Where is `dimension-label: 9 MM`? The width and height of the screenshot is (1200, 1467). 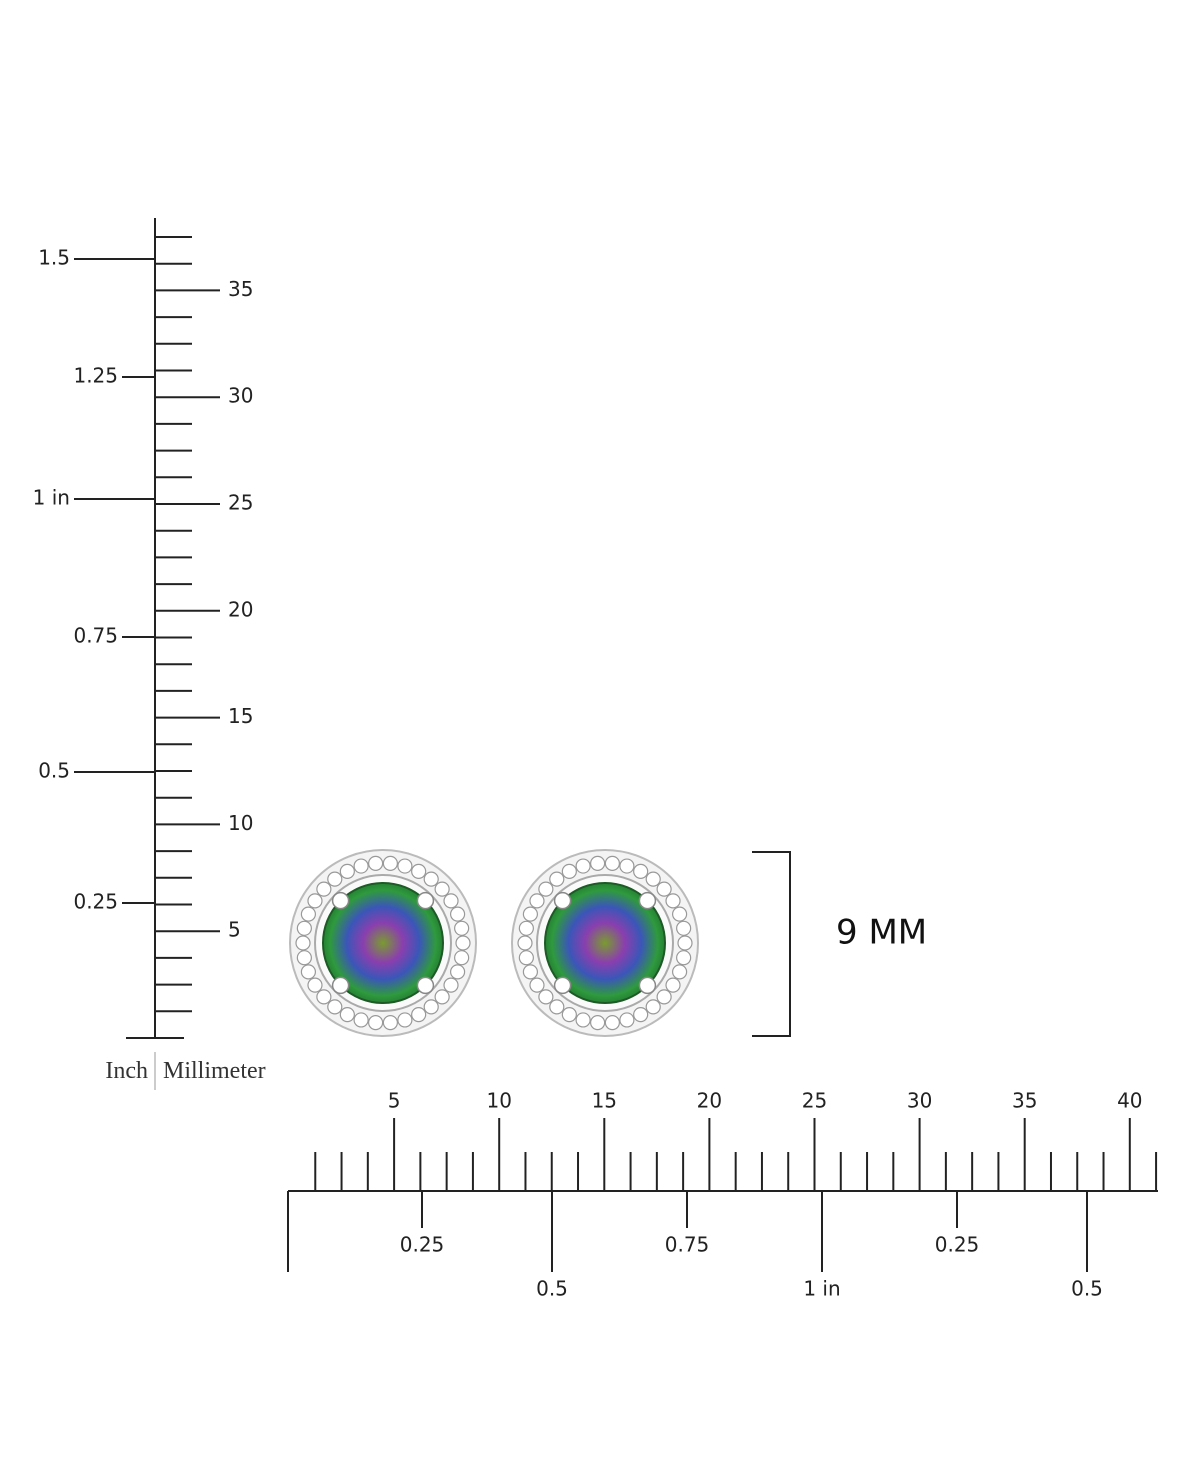 dimension-label: 9 MM is located at coordinates (881, 933).